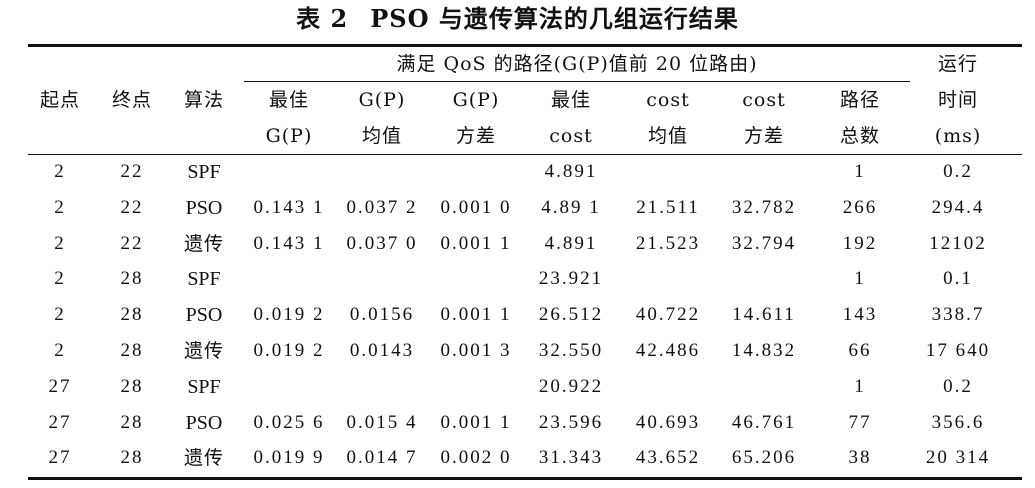  Describe the element at coordinates (382, 207) in the screenshot. I see `cell-gp-mean: 0.037 2` at that location.